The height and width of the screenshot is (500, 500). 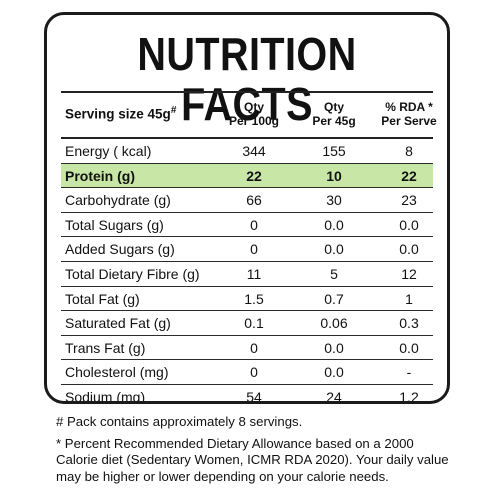 What do you see at coordinates (254, 200) in the screenshot?
I see `qty-per-100g: 66` at bounding box center [254, 200].